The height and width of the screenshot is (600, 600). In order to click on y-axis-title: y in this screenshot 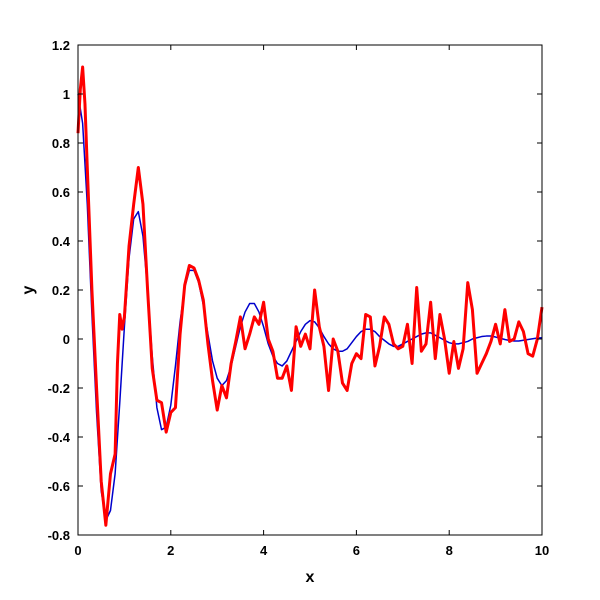, I will do `click(28, 289)`.